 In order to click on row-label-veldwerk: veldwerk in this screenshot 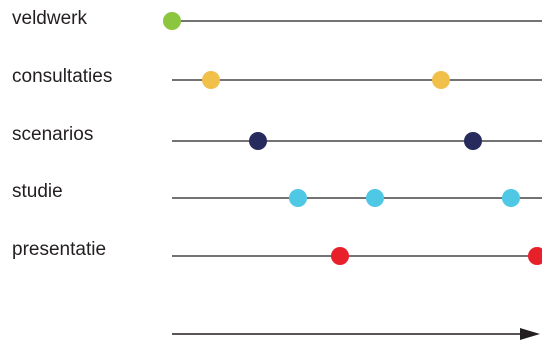, I will do `click(49, 18)`.